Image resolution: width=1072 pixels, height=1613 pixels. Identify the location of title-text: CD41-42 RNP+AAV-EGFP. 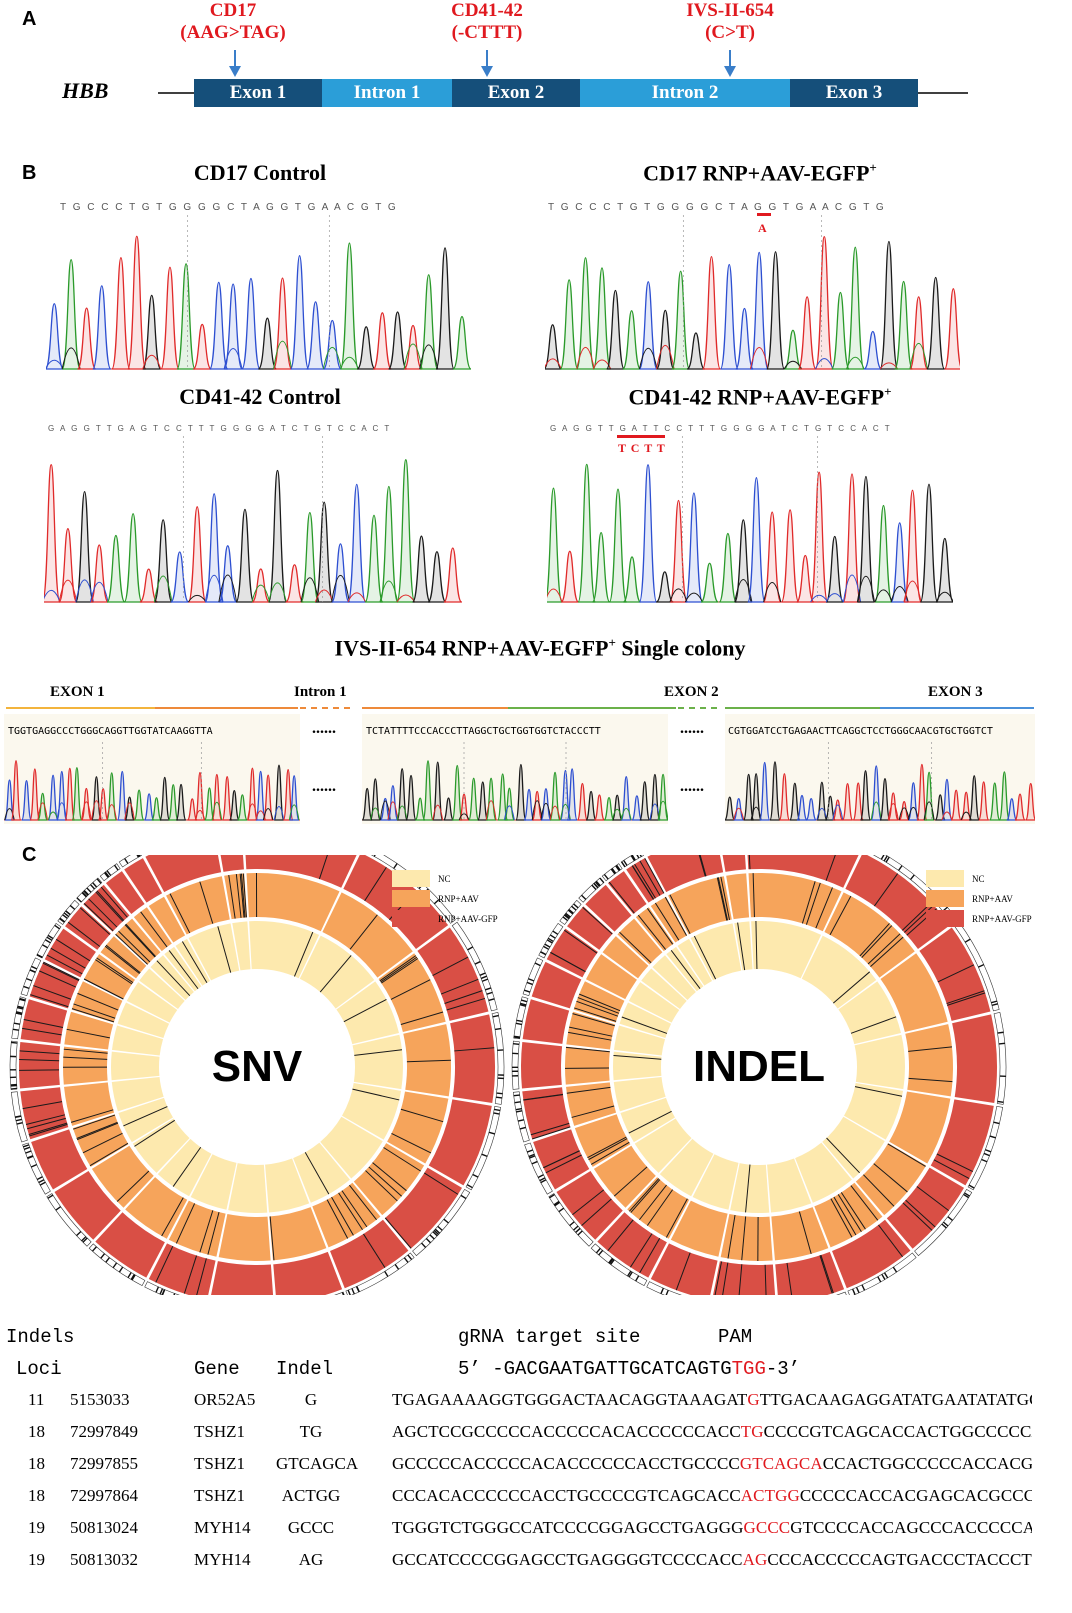
(756, 397).